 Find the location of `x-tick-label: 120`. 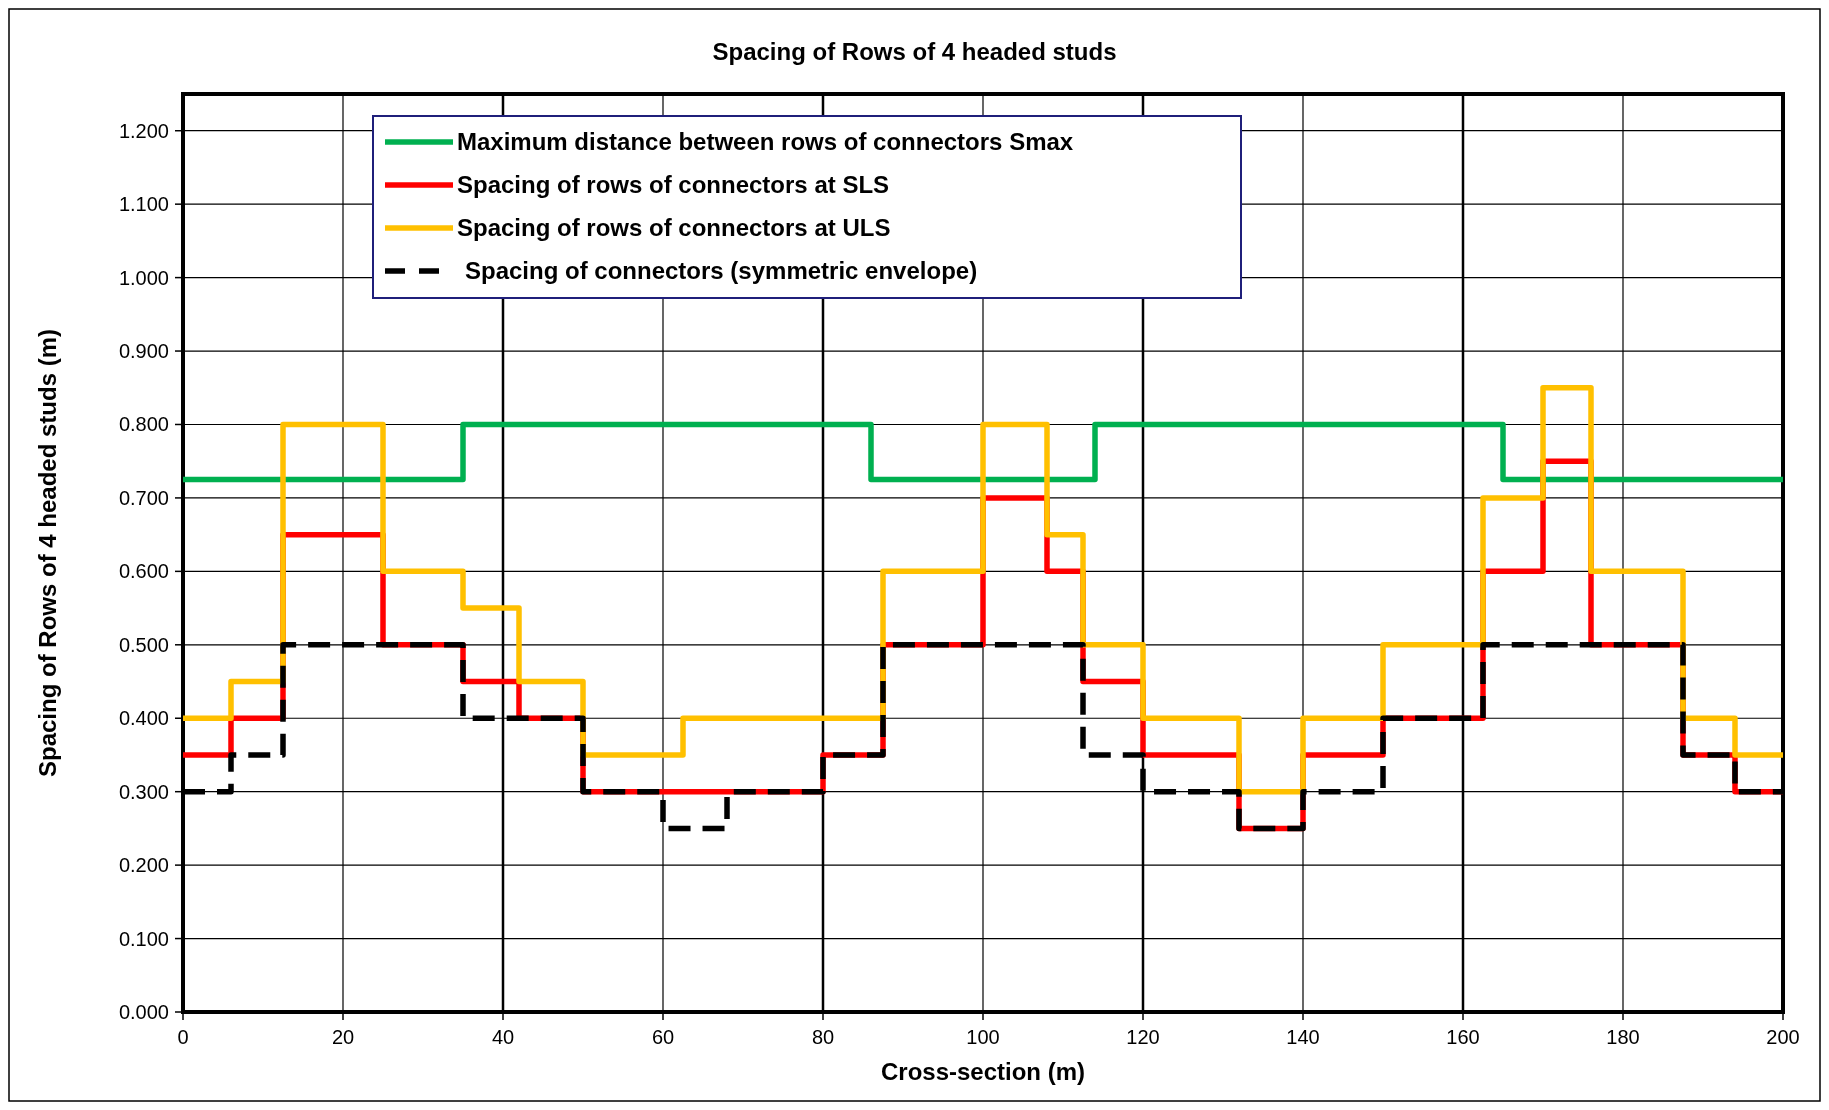

x-tick-label: 120 is located at coordinates (1143, 1037).